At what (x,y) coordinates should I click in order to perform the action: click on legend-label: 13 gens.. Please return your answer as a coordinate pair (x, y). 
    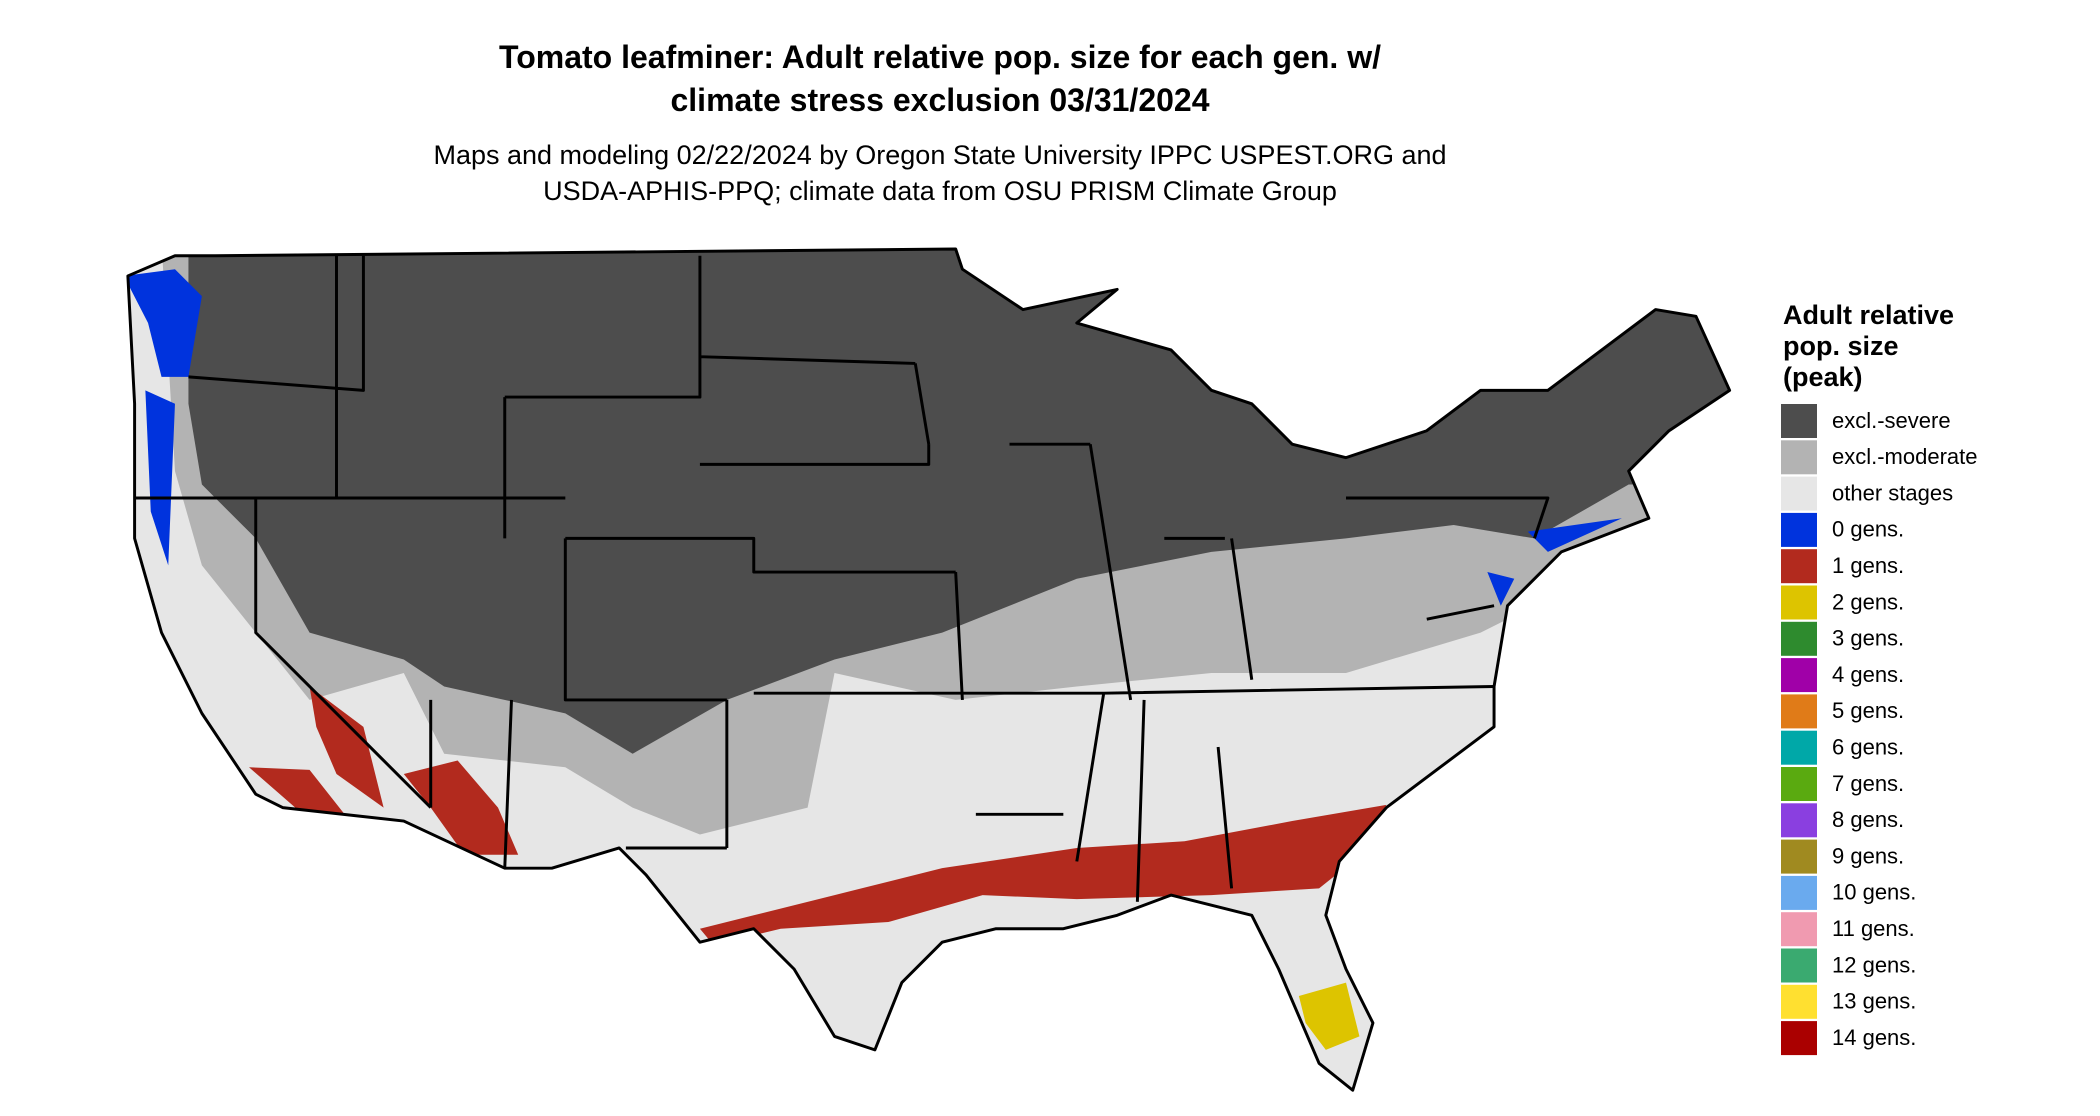
    Looking at the image, I should click on (1874, 1001).